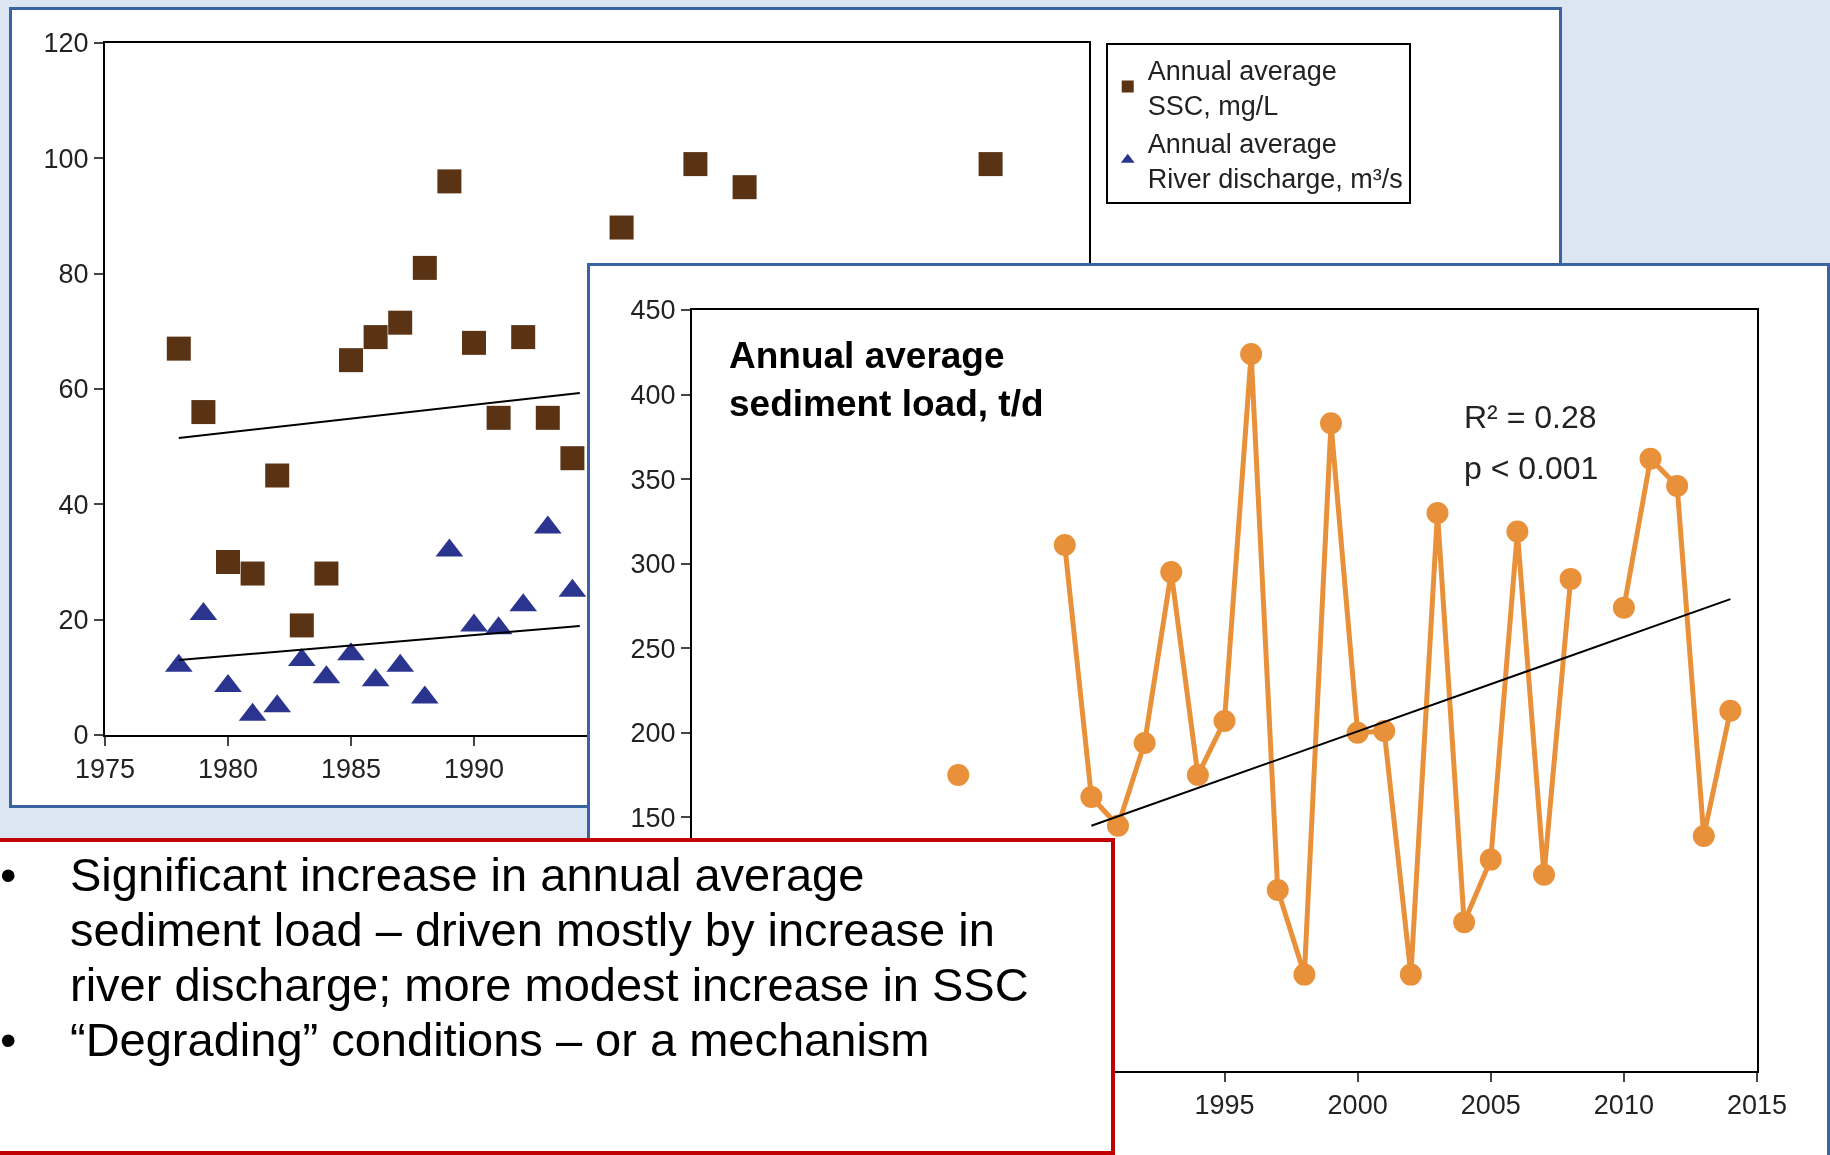 This screenshot has height=1155, width=1830. I want to click on annotation: • “Degrading” conditions – or a mechanism, so click(465, 1040).